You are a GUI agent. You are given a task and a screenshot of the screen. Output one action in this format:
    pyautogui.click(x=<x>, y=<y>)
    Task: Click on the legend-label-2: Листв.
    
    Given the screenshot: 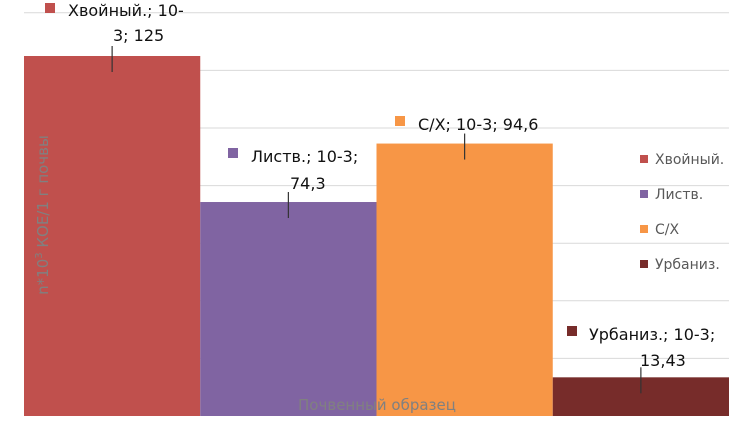 What is the action you would take?
    pyautogui.click(x=679, y=195)
    